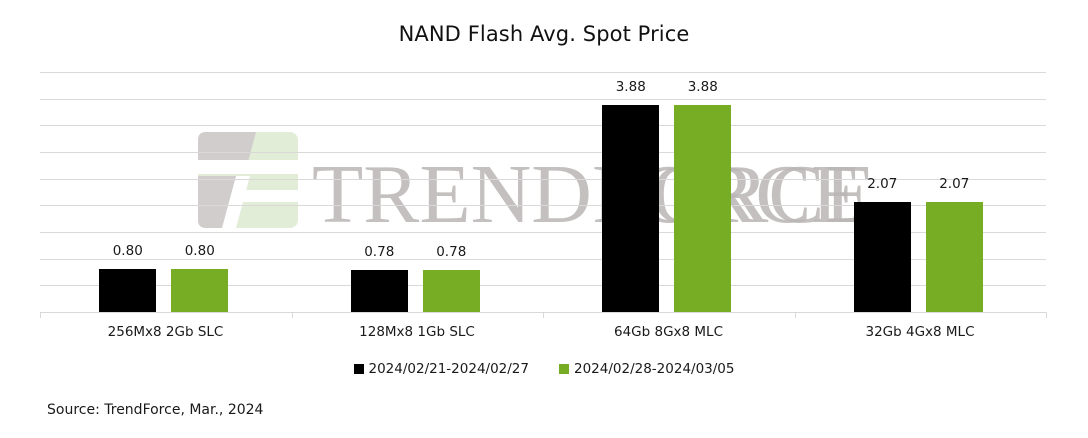  Describe the element at coordinates (587, 194) in the screenshot. I see `watermark-text: TRENDFORCE` at that location.